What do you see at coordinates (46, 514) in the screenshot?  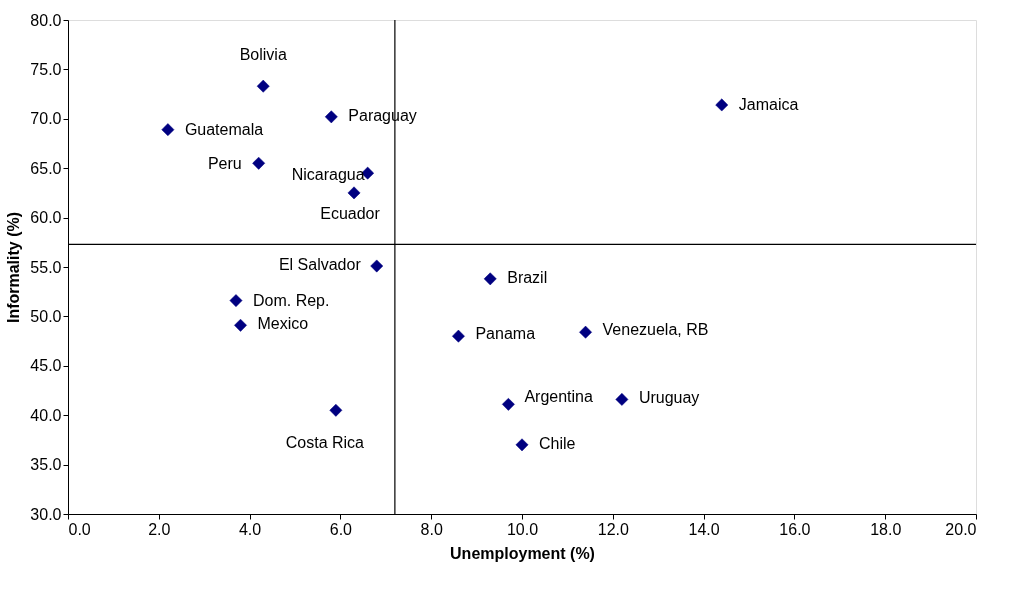 I see `y-tick-label: 30.0` at bounding box center [46, 514].